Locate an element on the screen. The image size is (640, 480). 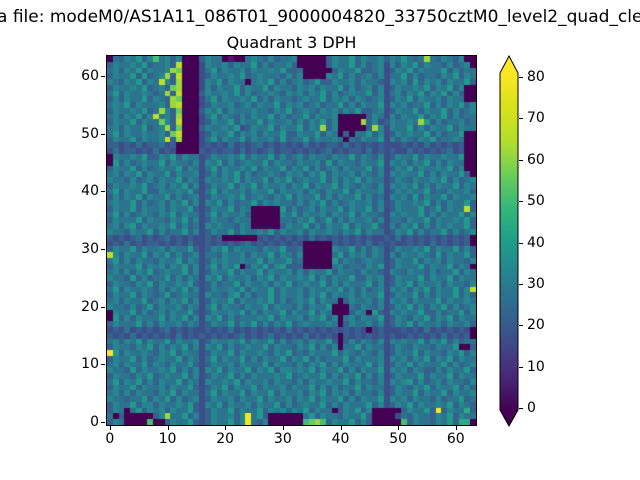
colorbar-tick-label: 70 is located at coordinates (536, 118).